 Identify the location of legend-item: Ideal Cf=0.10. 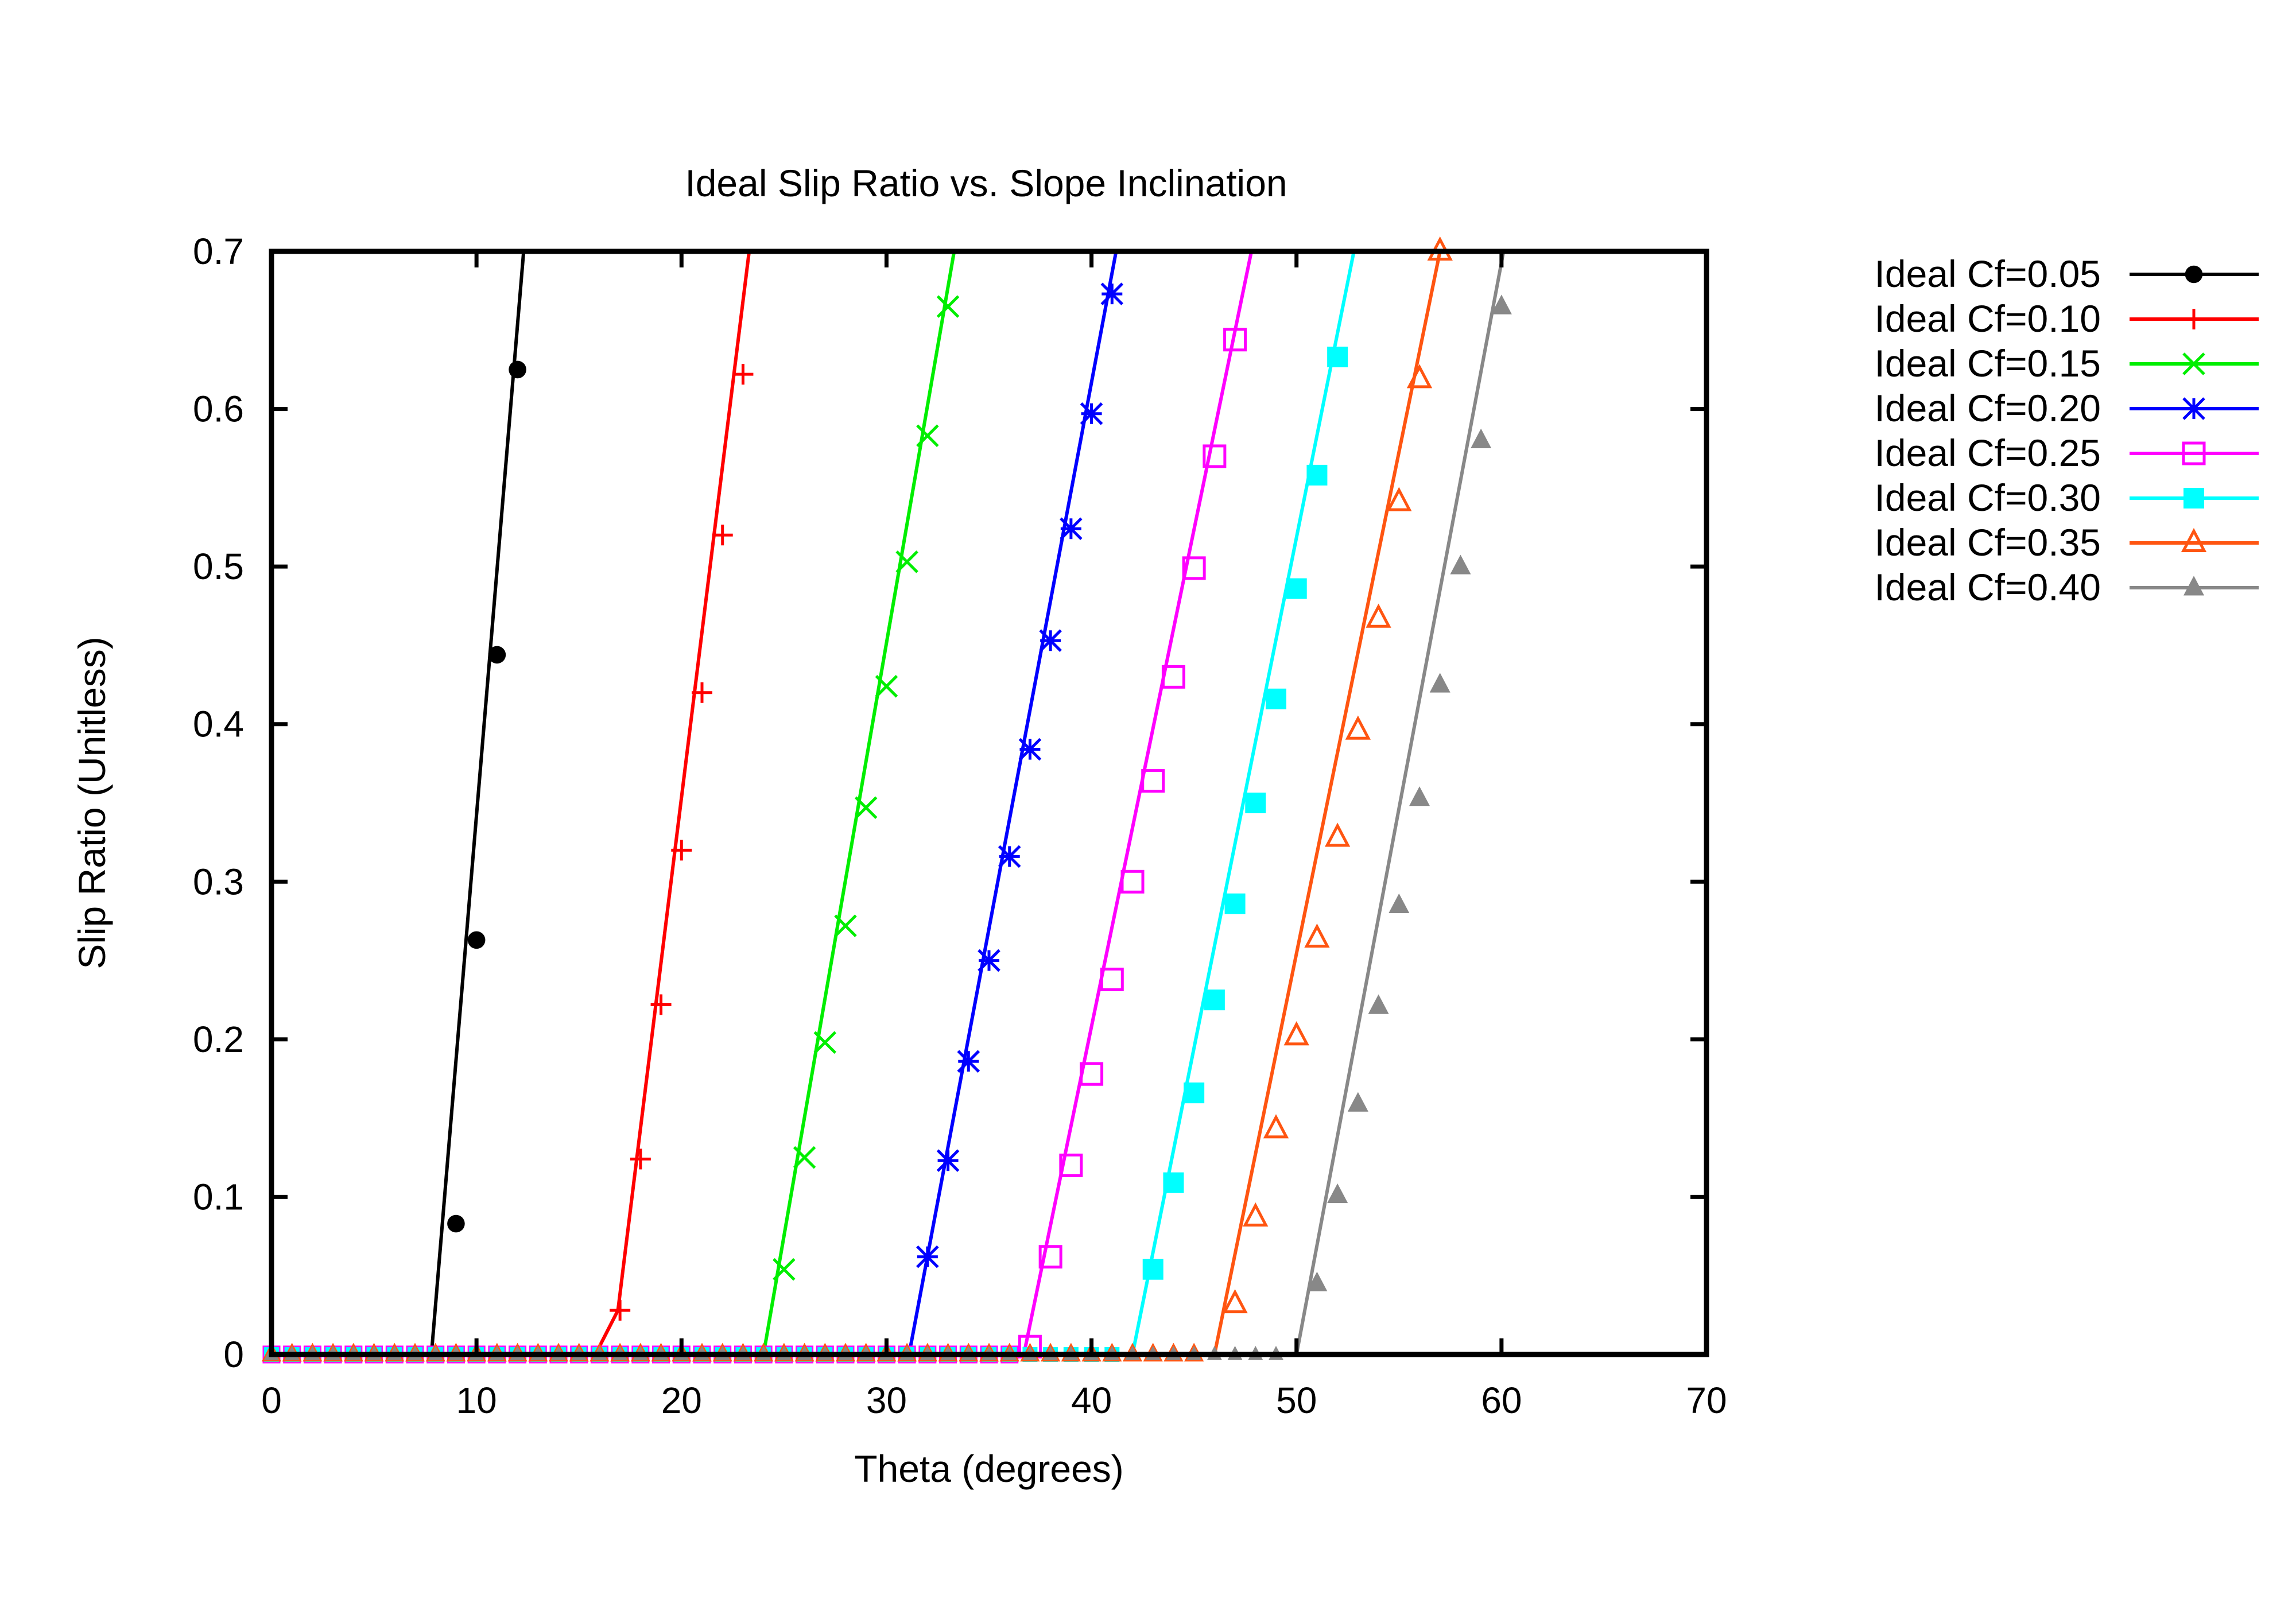
(2067, 318).